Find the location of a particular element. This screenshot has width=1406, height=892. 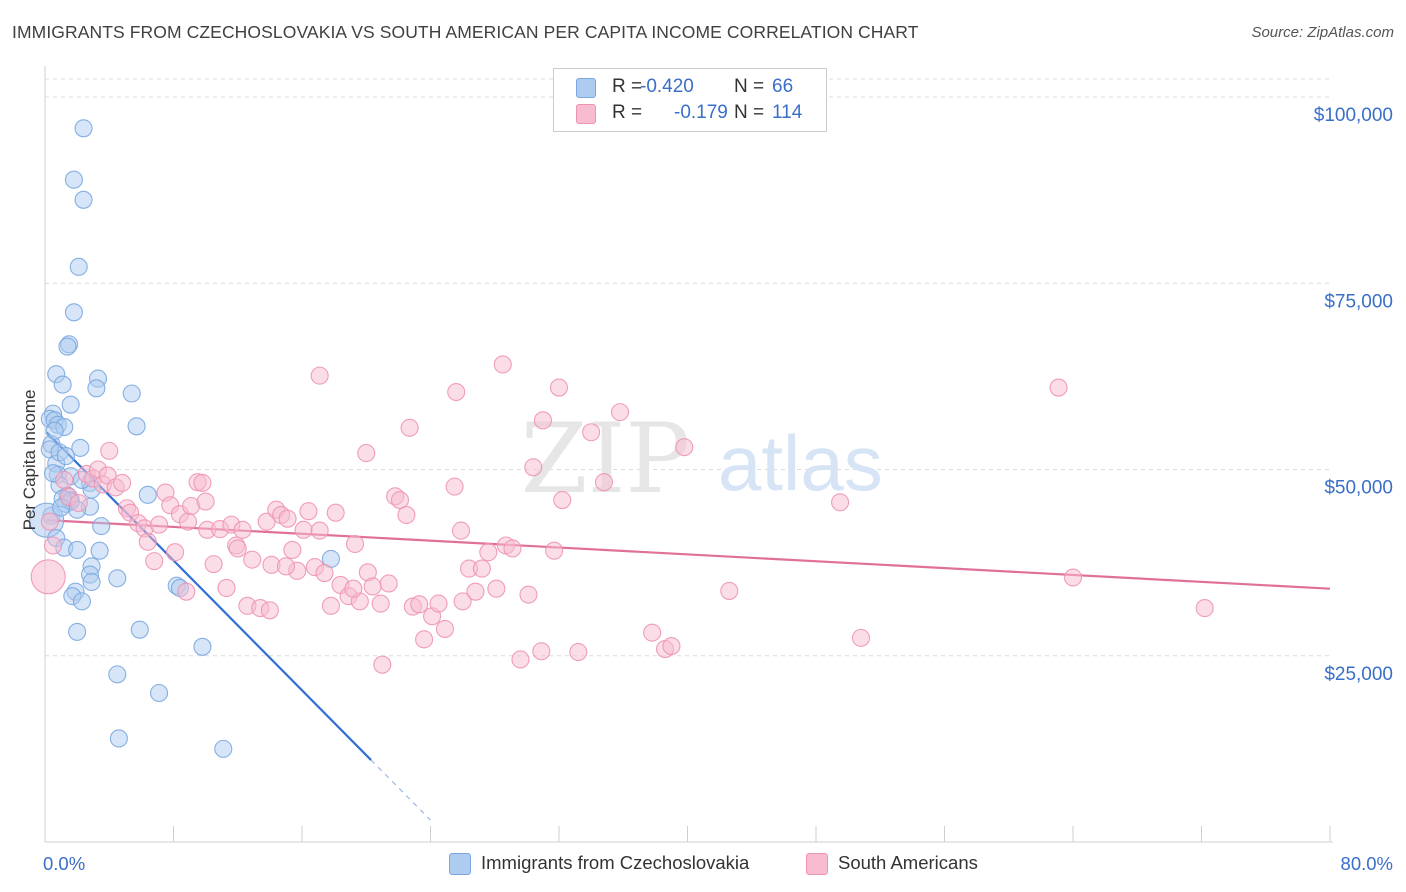

watermark: ZIP atlas is located at coordinates (702, 459).